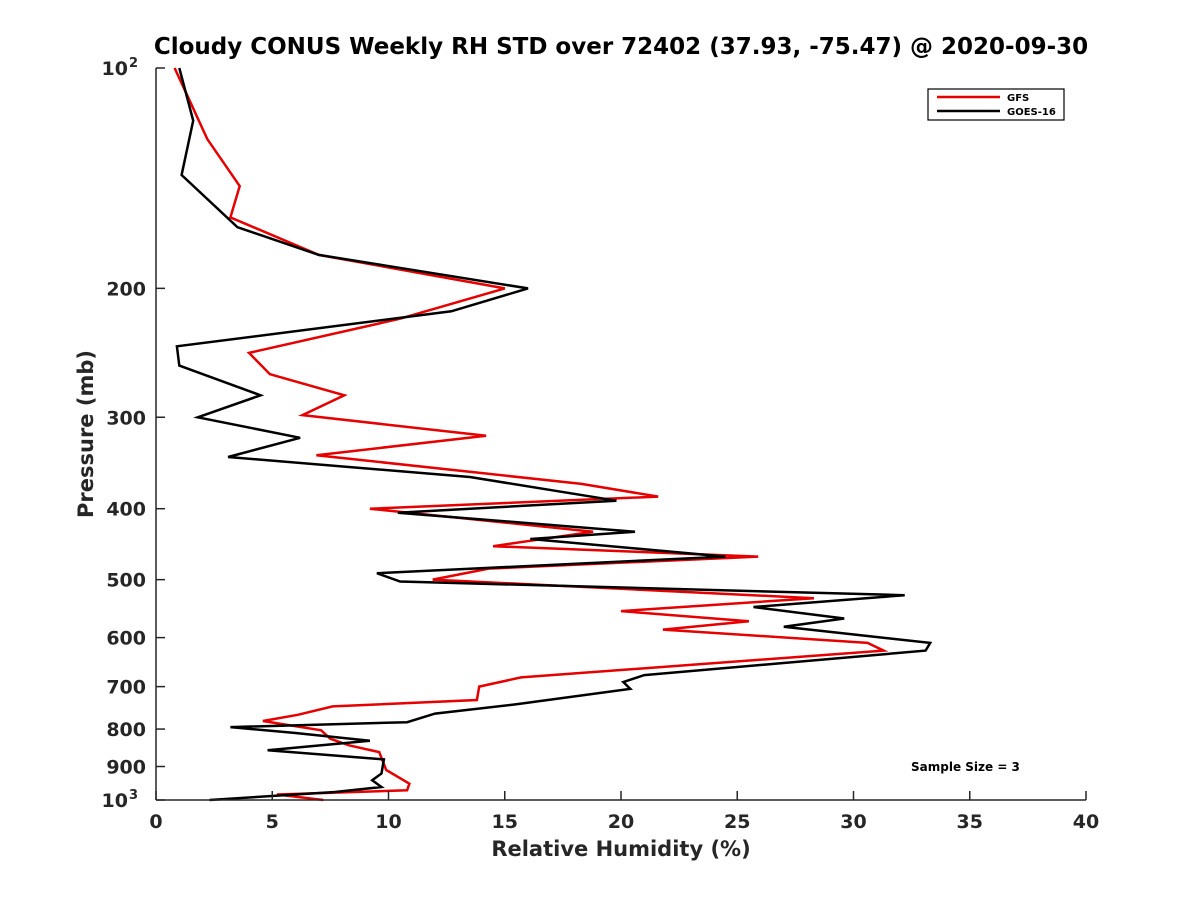 The height and width of the screenshot is (900, 1200). Describe the element at coordinates (621, 822) in the screenshot. I see `x-tick-label: 20` at that location.